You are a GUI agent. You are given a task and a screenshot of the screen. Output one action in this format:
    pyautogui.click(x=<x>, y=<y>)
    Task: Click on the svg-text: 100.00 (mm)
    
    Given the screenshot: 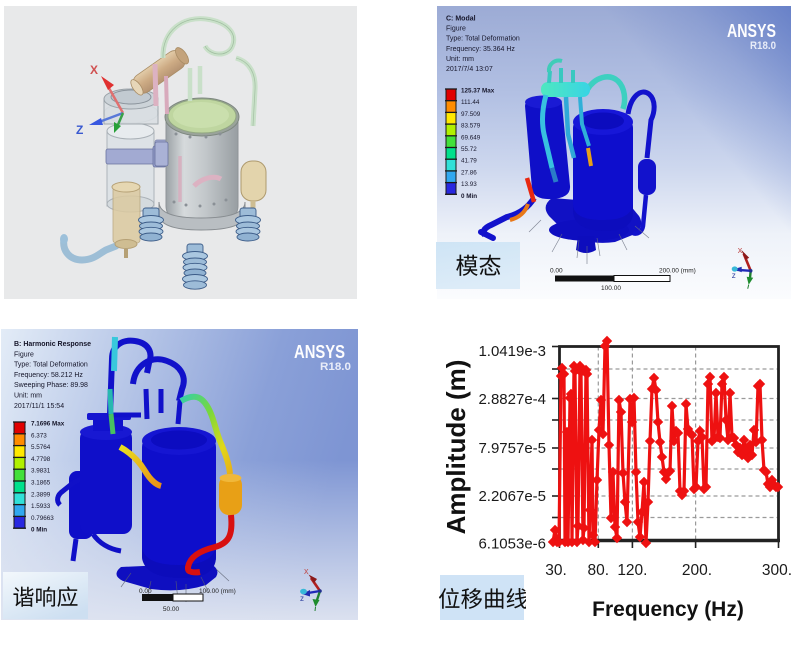 What is the action you would take?
    pyautogui.click(x=217, y=591)
    